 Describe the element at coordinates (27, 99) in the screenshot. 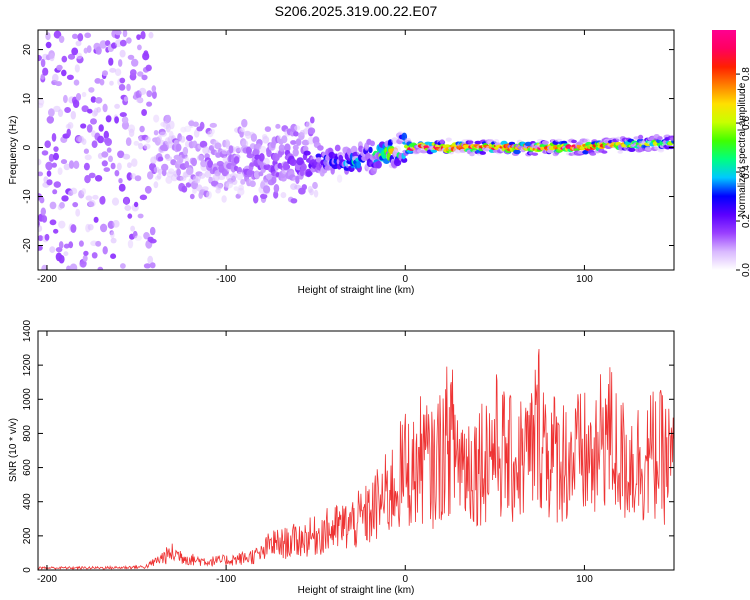

I see `spectrogram-y-tick-label: 10` at that location.